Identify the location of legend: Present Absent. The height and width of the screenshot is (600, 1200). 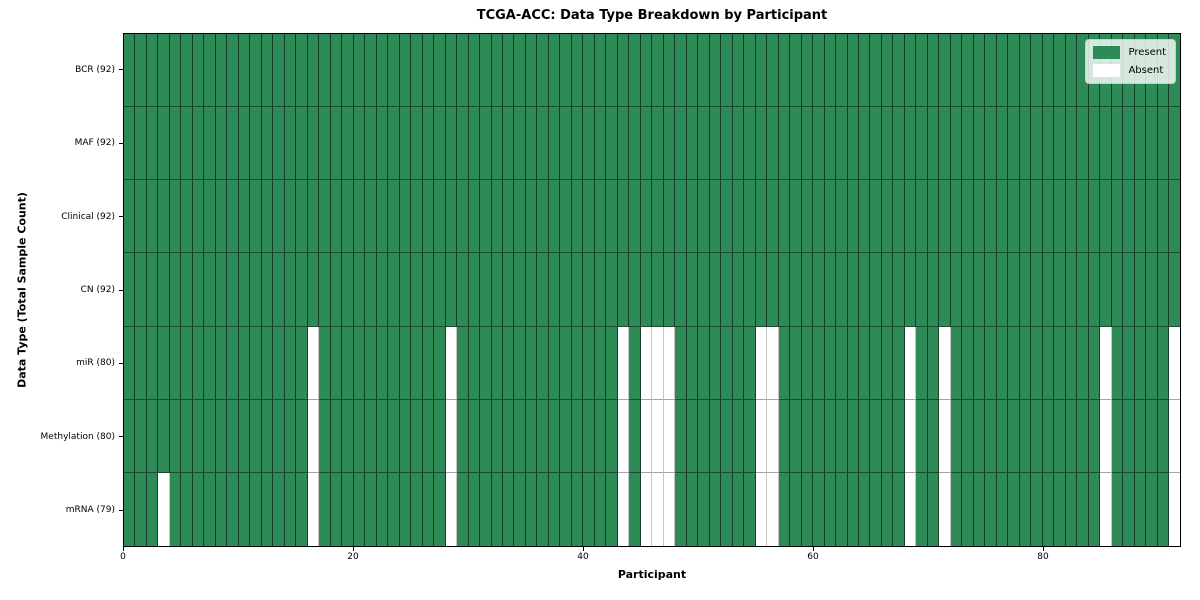
(1130, 61).